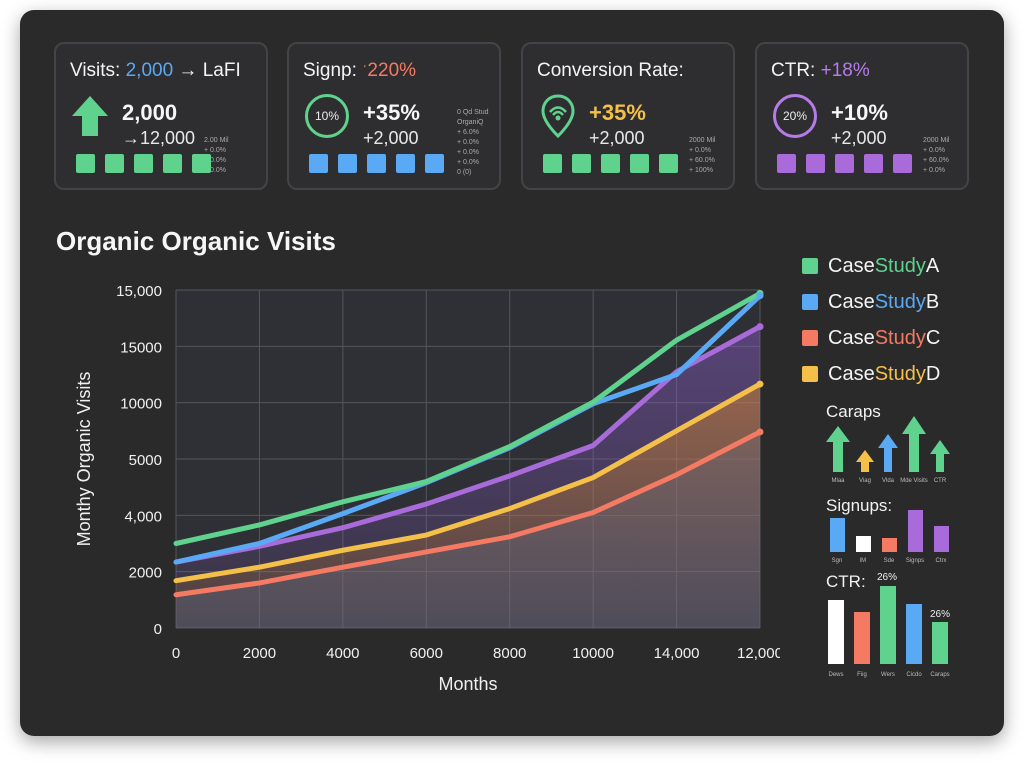 This screenshot has height=768, width=1024. I want to click on mini-chart-title: CTR:, so click(846, 581).